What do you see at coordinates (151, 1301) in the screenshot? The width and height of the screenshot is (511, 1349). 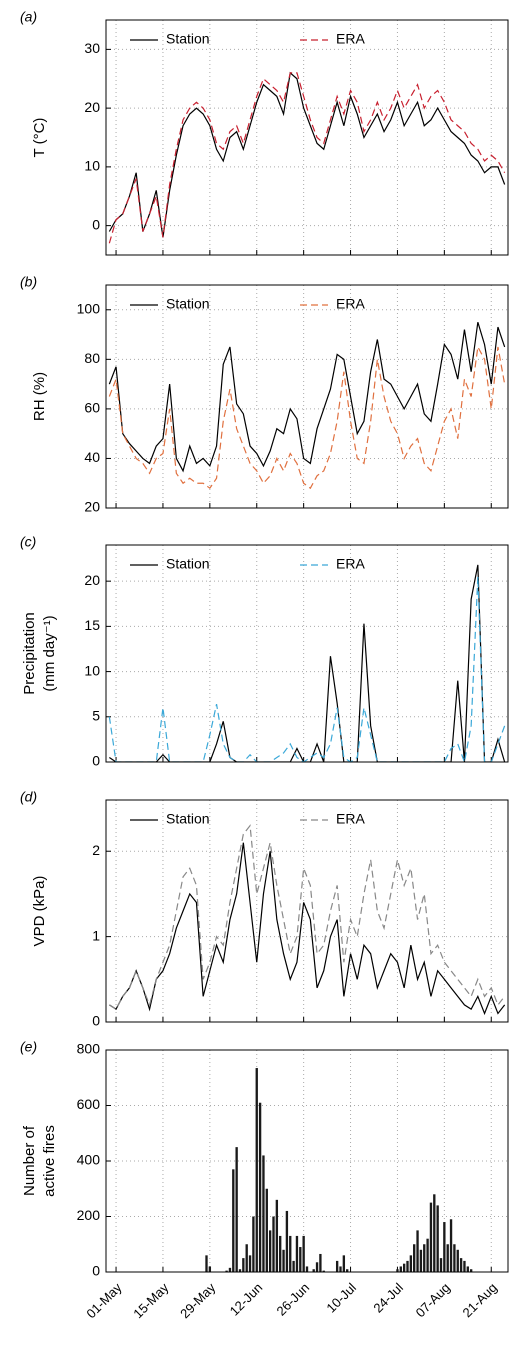 I see `x-tick-label: 15-May` at bounding box center [151, 1301].